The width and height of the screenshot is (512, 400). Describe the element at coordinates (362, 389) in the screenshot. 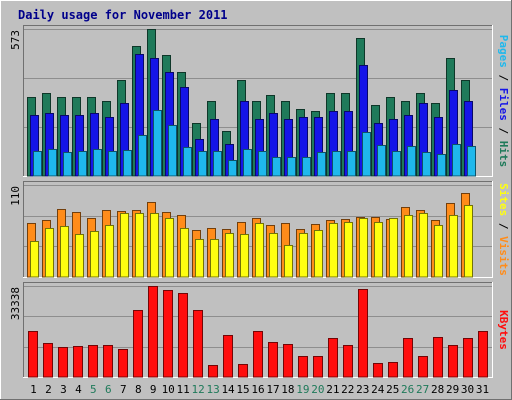

I see `x-tick-label: 23` at that location.